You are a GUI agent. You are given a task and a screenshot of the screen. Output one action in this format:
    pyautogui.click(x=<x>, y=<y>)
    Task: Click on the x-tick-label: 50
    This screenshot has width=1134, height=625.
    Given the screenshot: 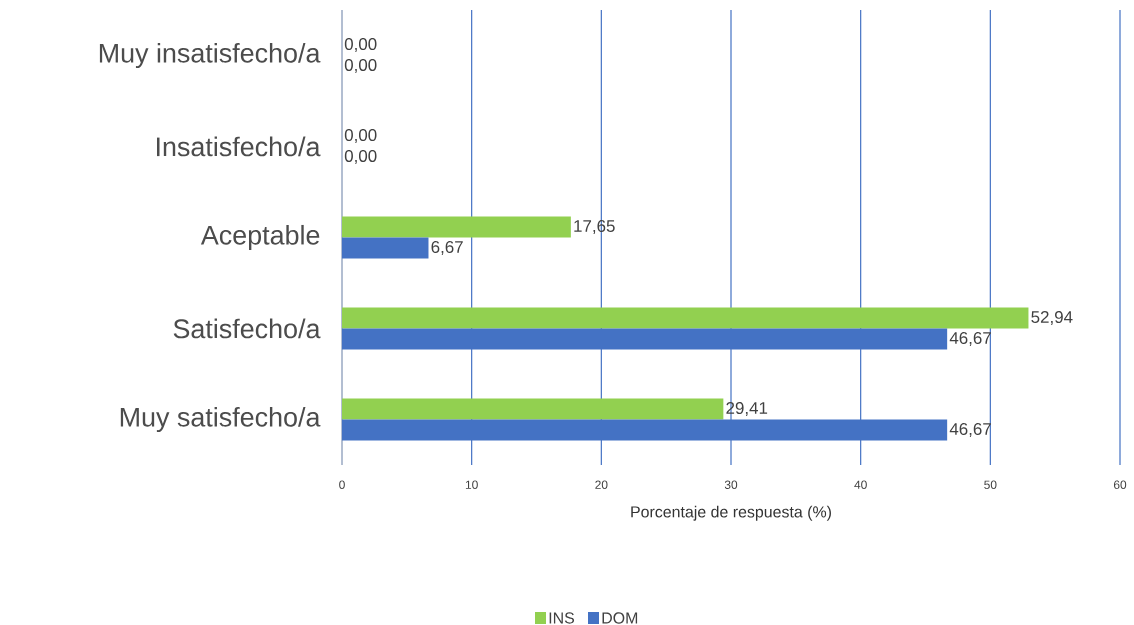 What is the action you would take?
    pyautogui.click(x=990, y=484)
    